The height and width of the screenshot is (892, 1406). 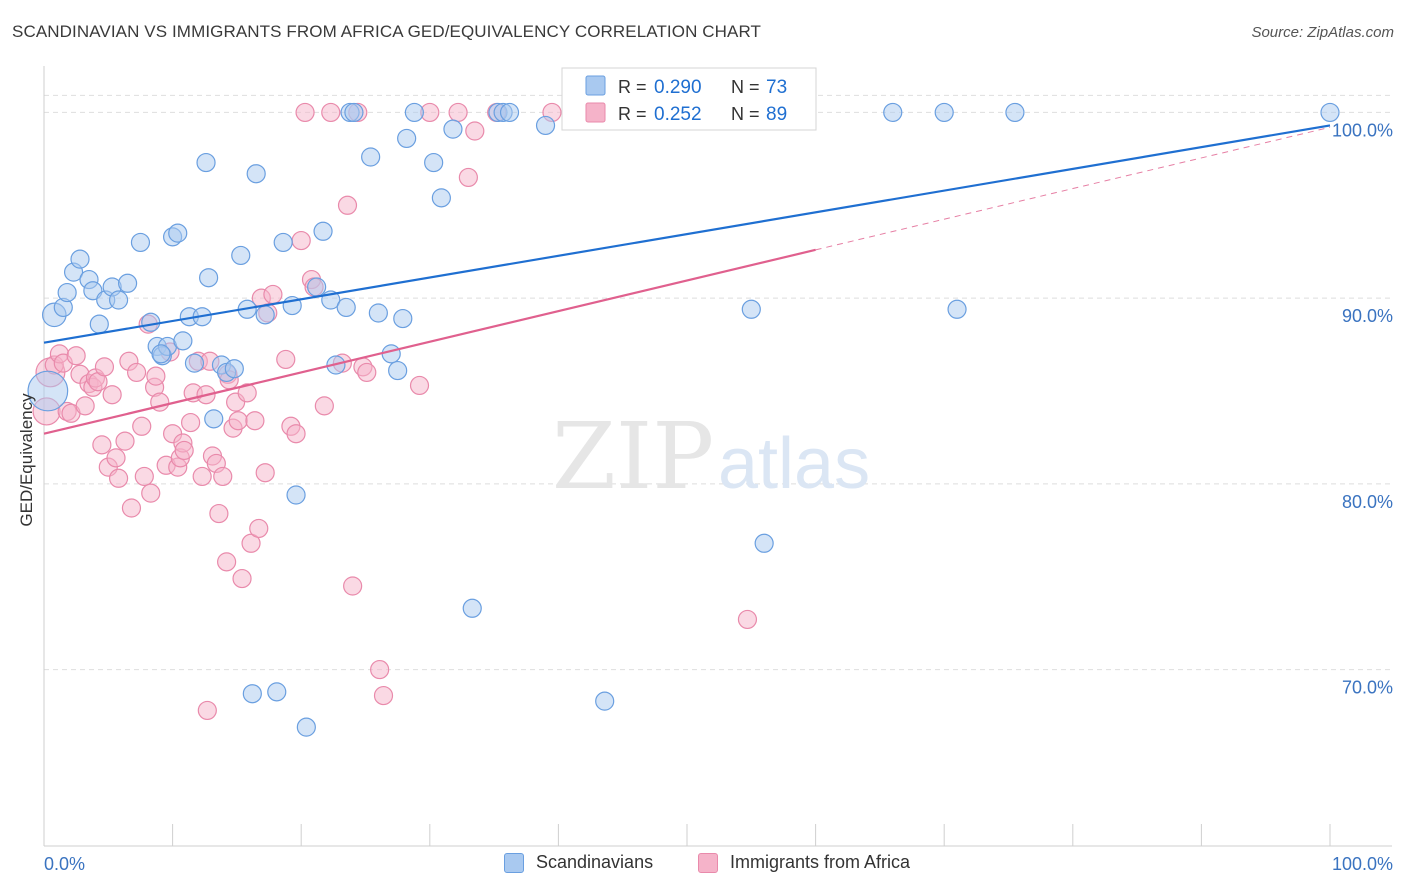 What do you see at coordinates (678, 114) in the screenshot?
I see `stats-legend-r-value: 0.252` at bounding box center [678, 114].